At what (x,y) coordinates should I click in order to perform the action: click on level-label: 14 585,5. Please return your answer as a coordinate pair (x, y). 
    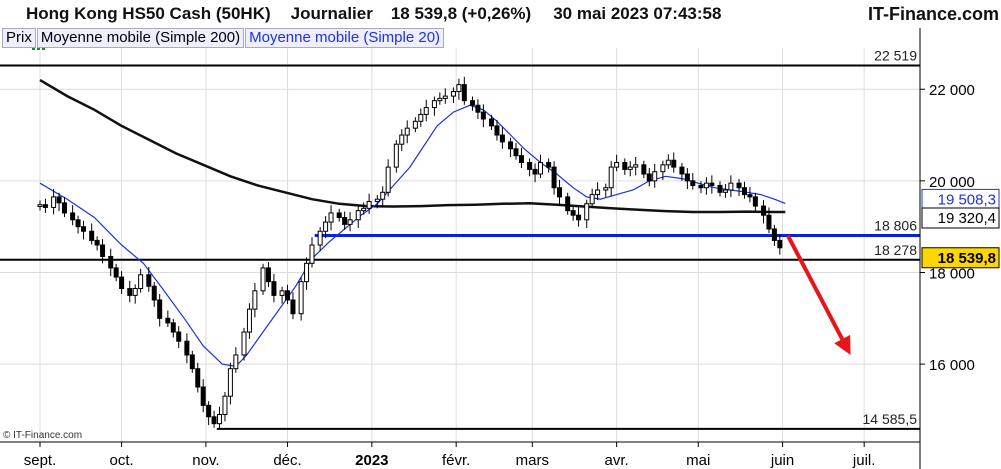
    Looking at the image, I should click on (890, 419).